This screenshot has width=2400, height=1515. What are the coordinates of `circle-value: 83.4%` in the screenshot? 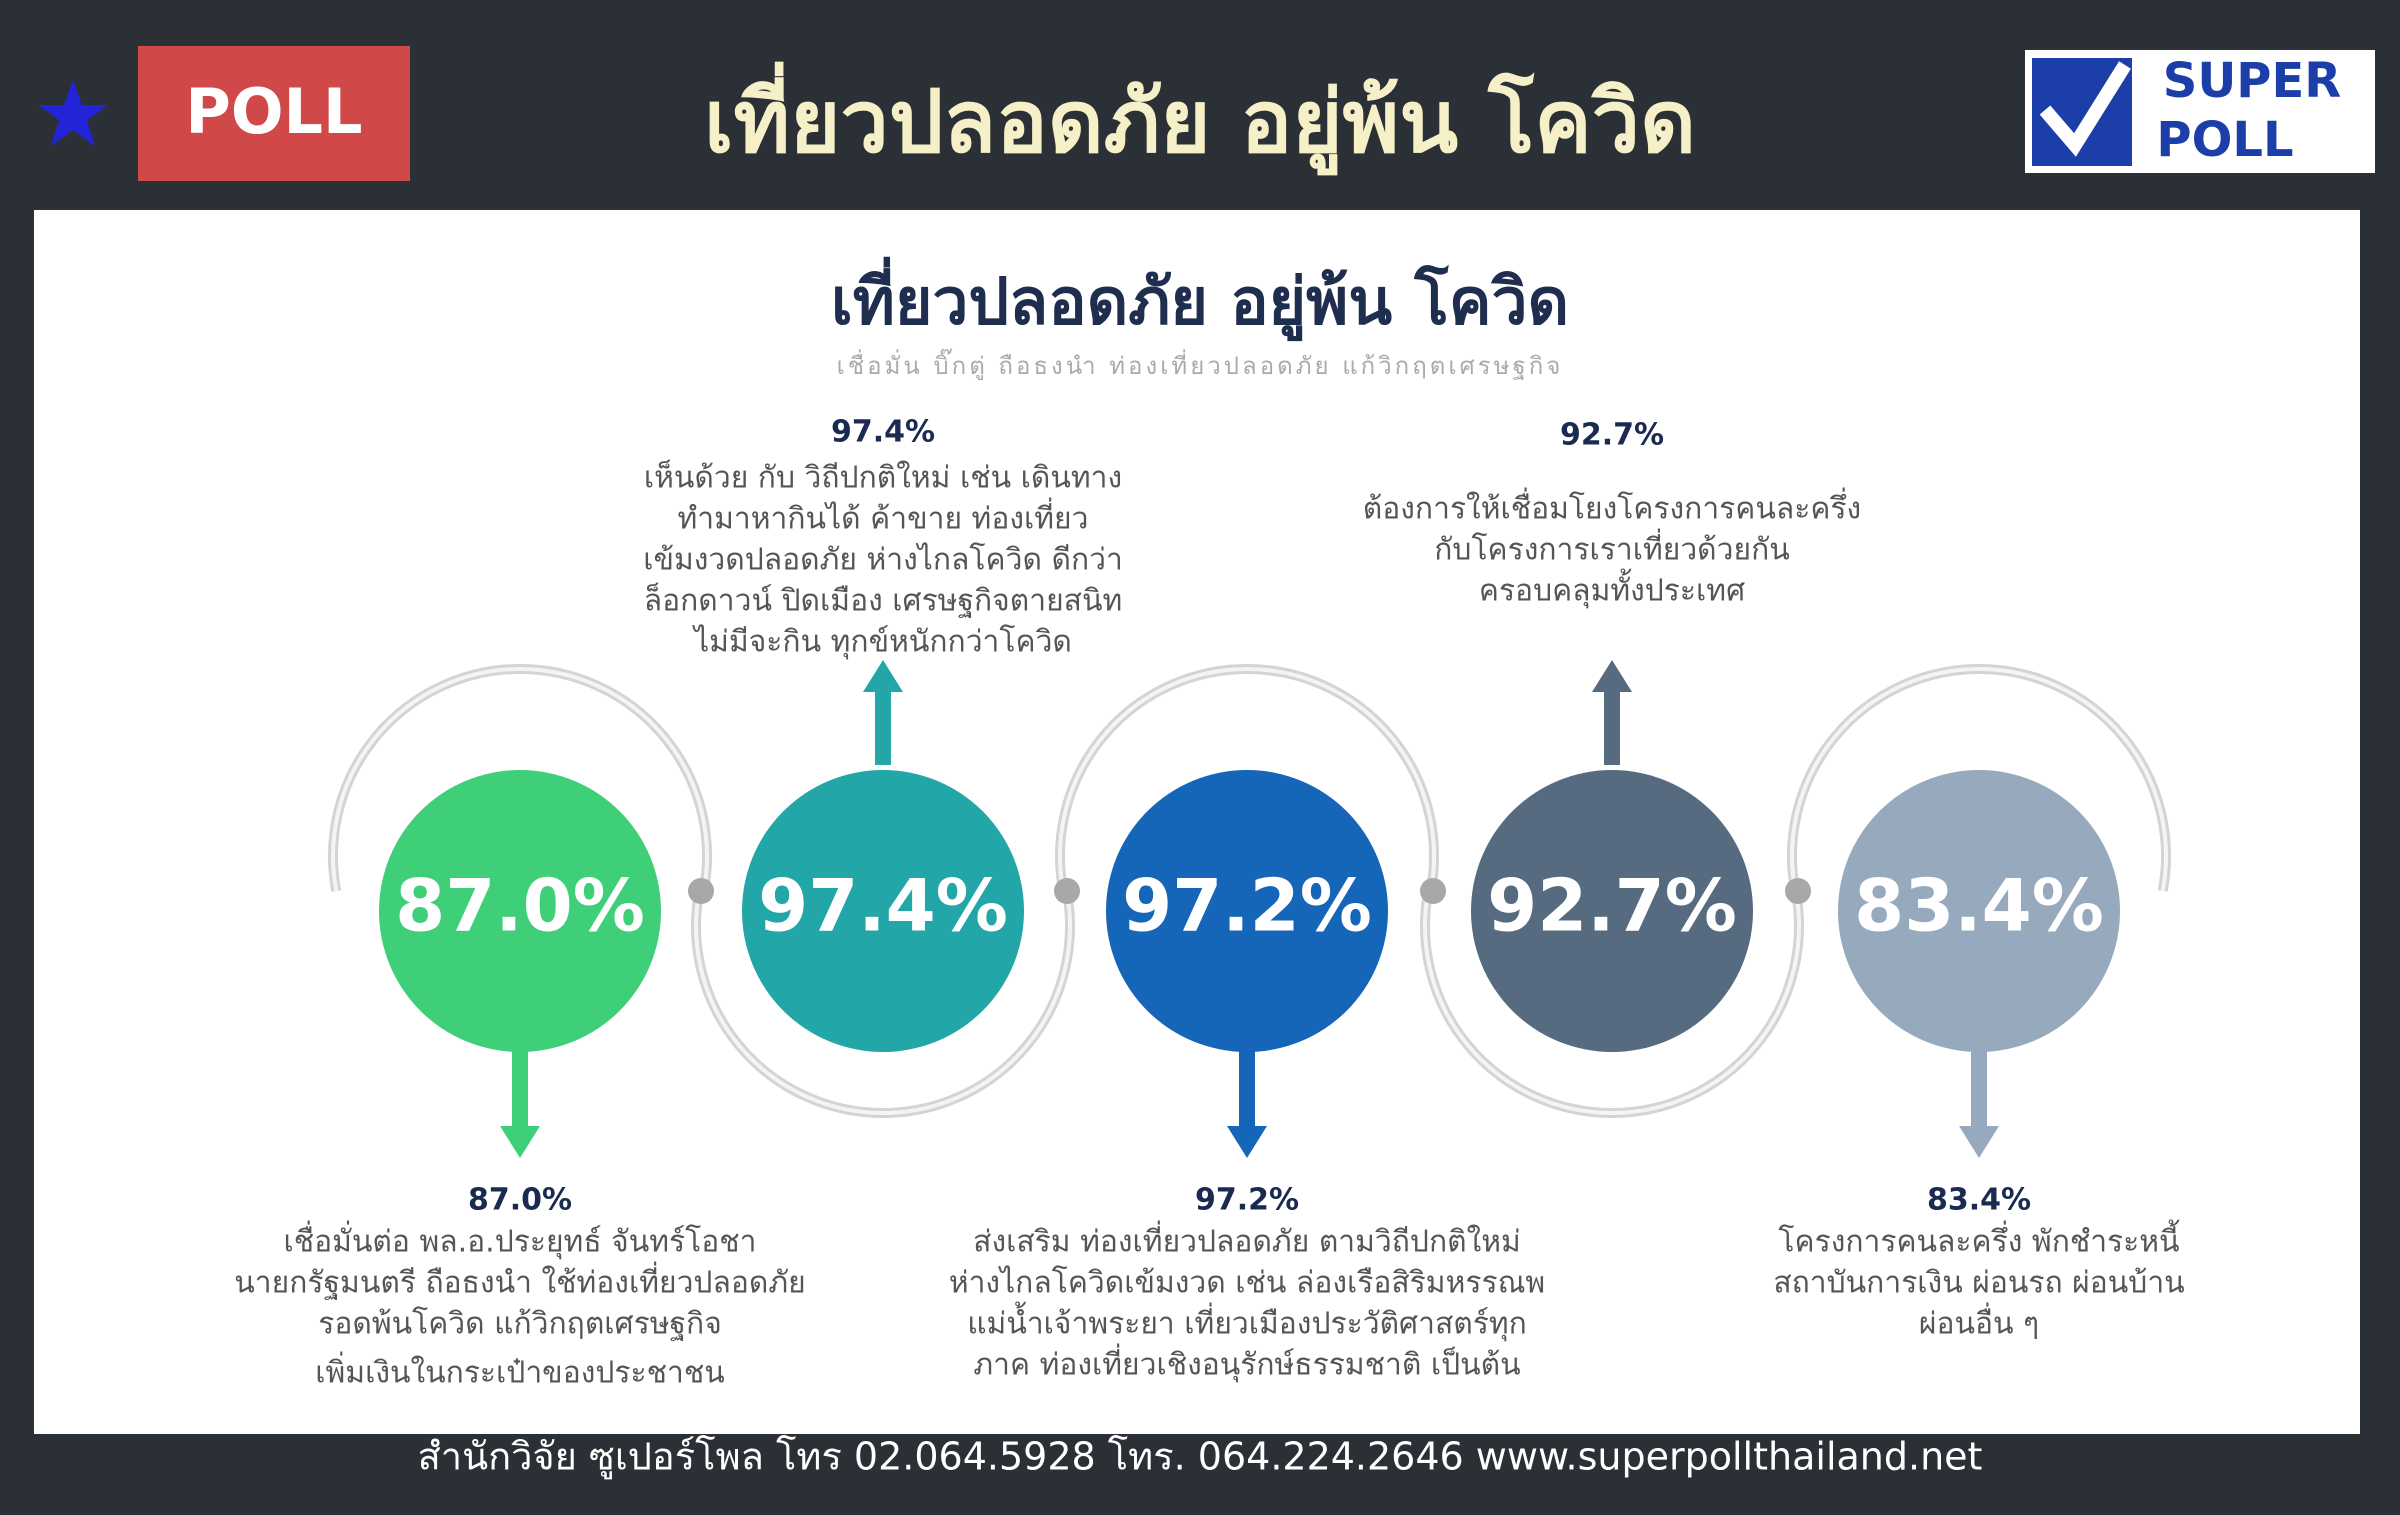 It's located at (1979, 906).